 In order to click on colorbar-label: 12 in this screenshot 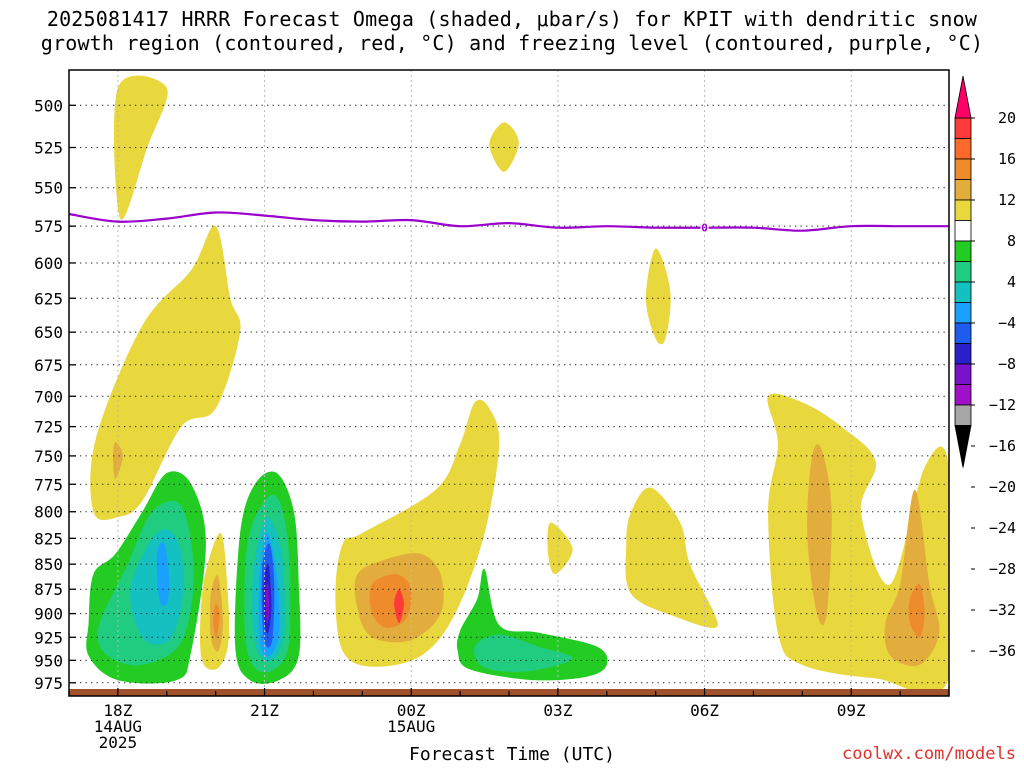, I will do `click(1007, 200)`.